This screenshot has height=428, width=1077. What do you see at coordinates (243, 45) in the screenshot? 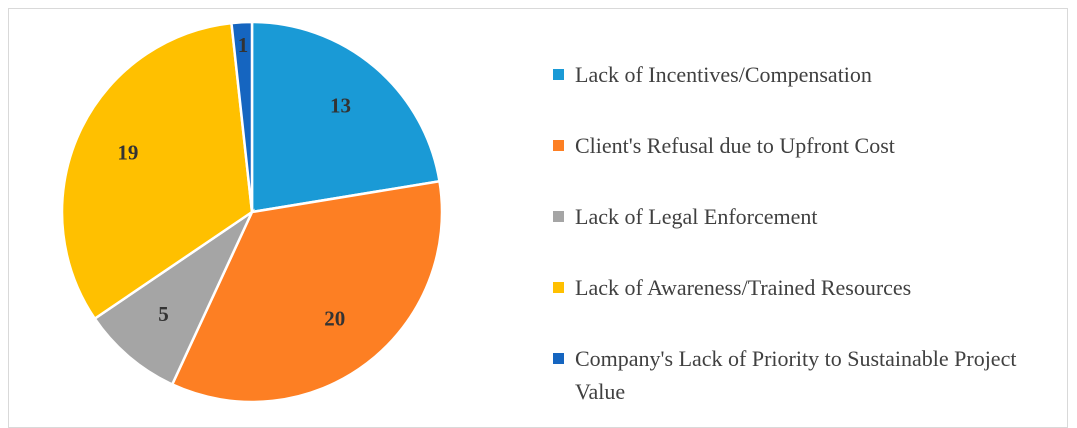
I see `data-label: 1` at bounding box center [243, 45].